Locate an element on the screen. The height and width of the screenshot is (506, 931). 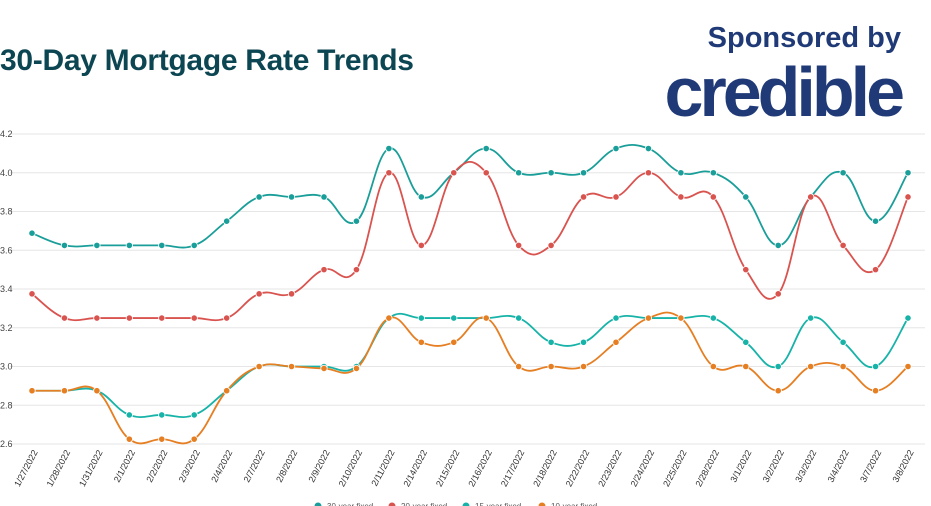
legend-item: 30-year fixed is located at coordinates (344, 504).